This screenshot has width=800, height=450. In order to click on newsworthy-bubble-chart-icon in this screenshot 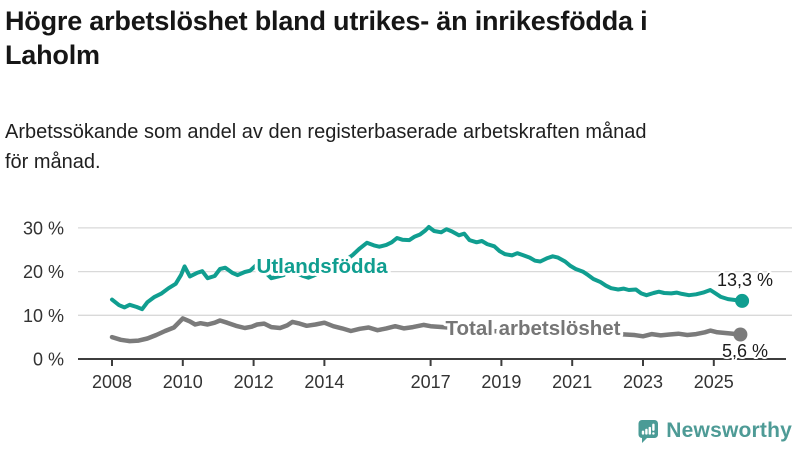, I will do `click(648, 431)`.